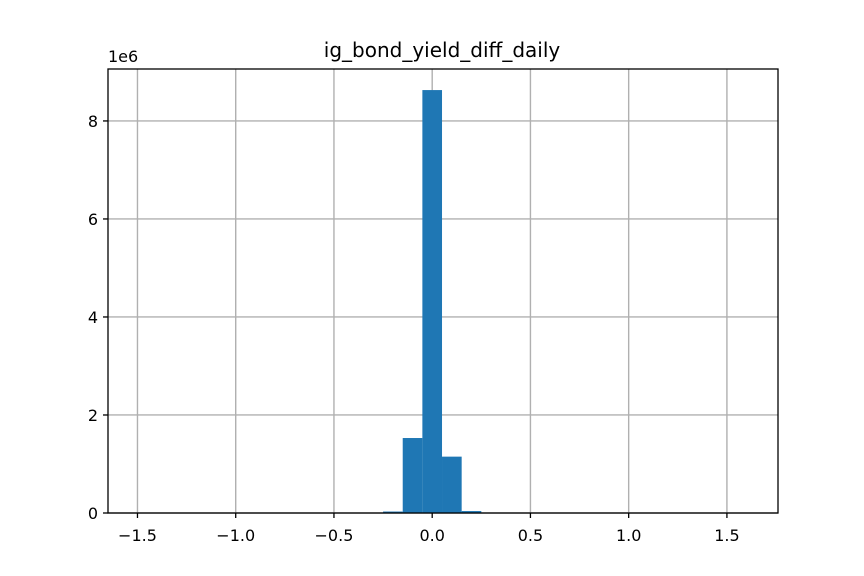  I want to click on x-tick-label: −1.0, so click(235, 535).